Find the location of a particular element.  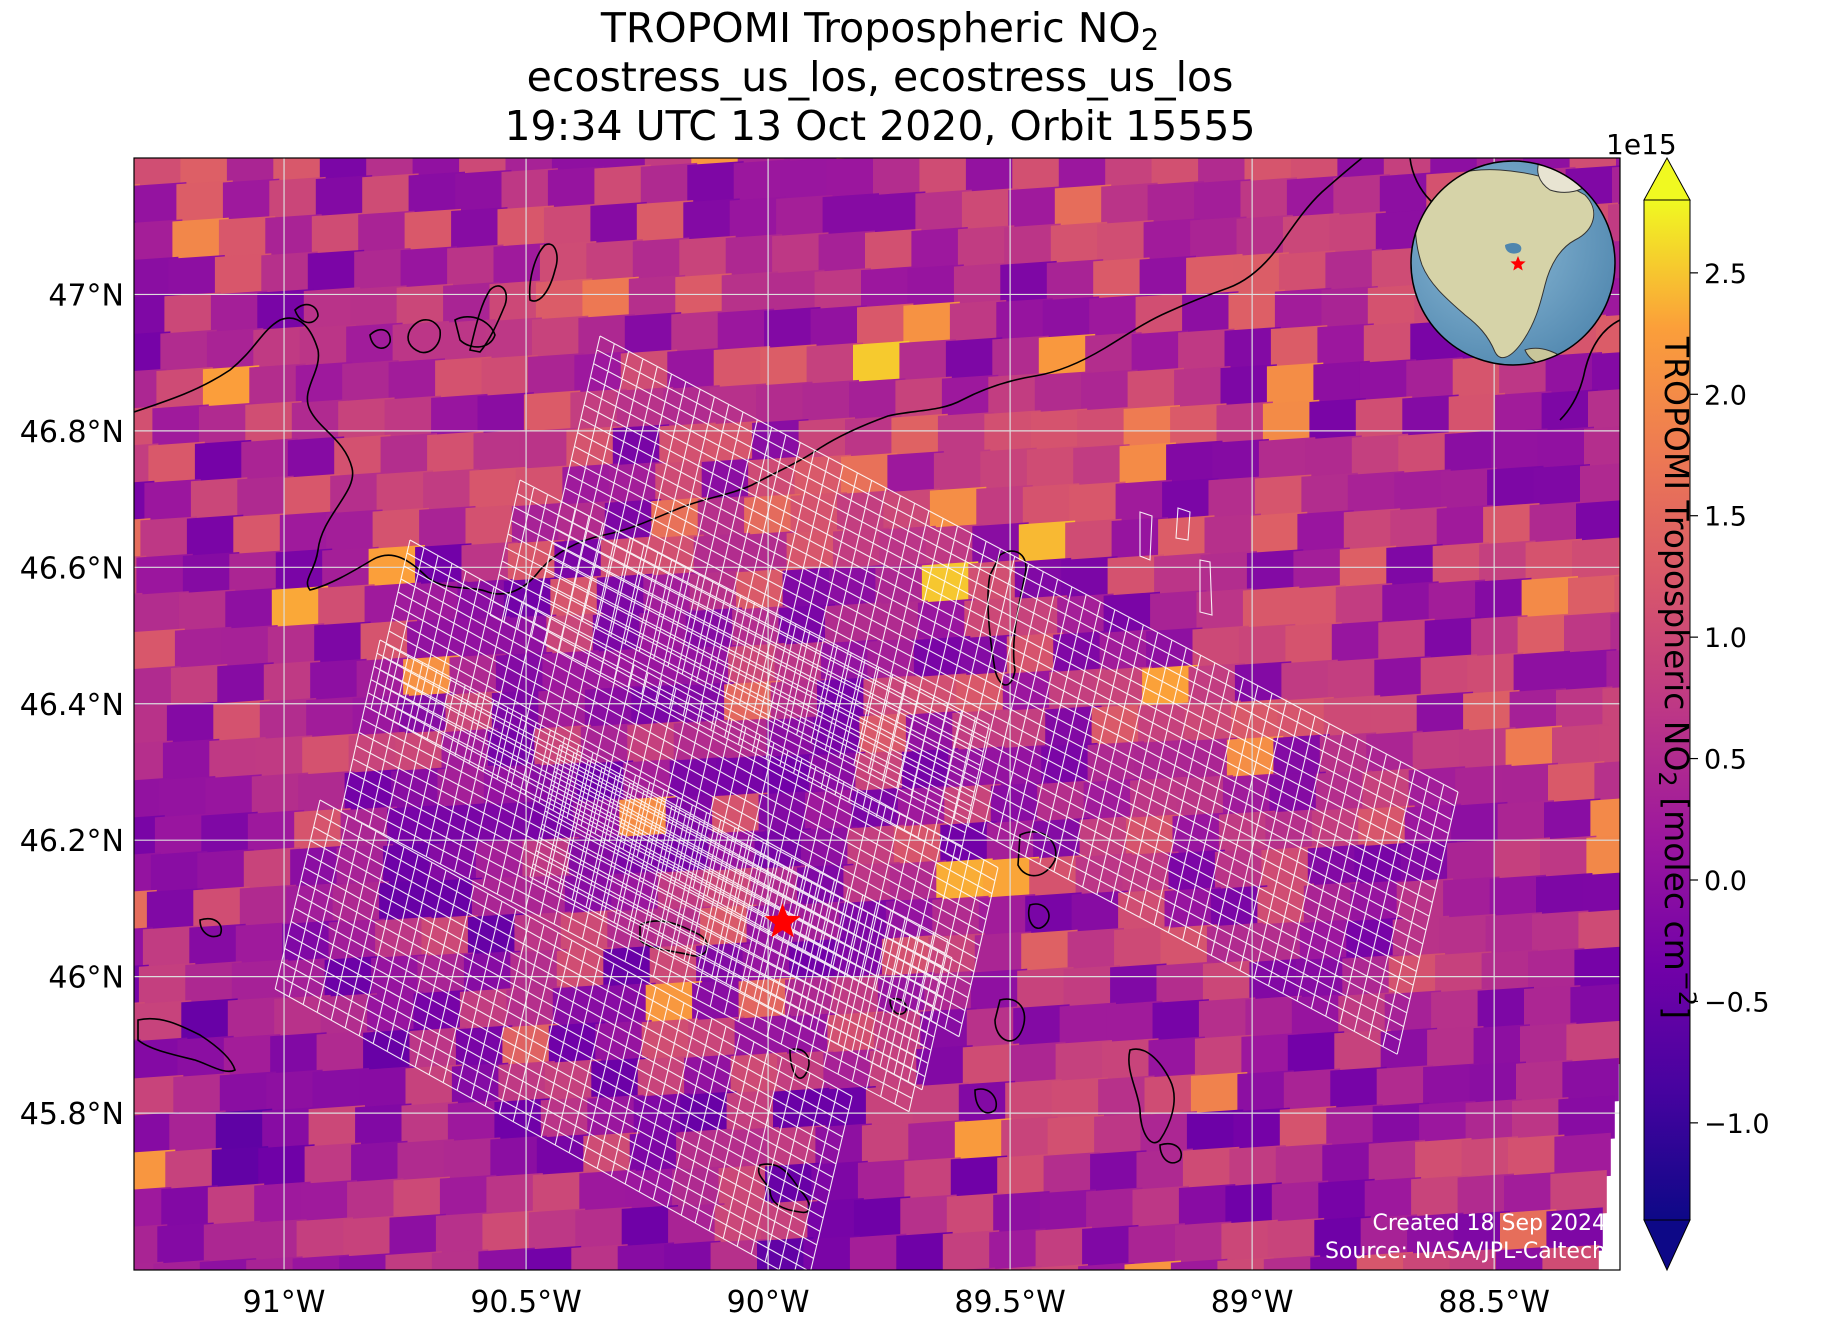

y-tick-label: 46.2°N is located at coordinates (72, 841).